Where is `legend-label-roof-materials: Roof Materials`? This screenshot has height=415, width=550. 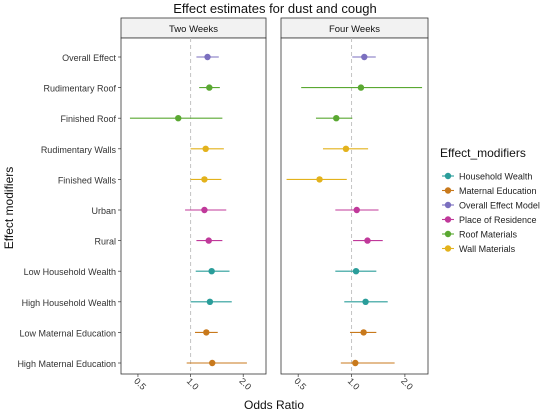
legend-label-roof-materials: Roof Materials is located at coordinates (488, 235).